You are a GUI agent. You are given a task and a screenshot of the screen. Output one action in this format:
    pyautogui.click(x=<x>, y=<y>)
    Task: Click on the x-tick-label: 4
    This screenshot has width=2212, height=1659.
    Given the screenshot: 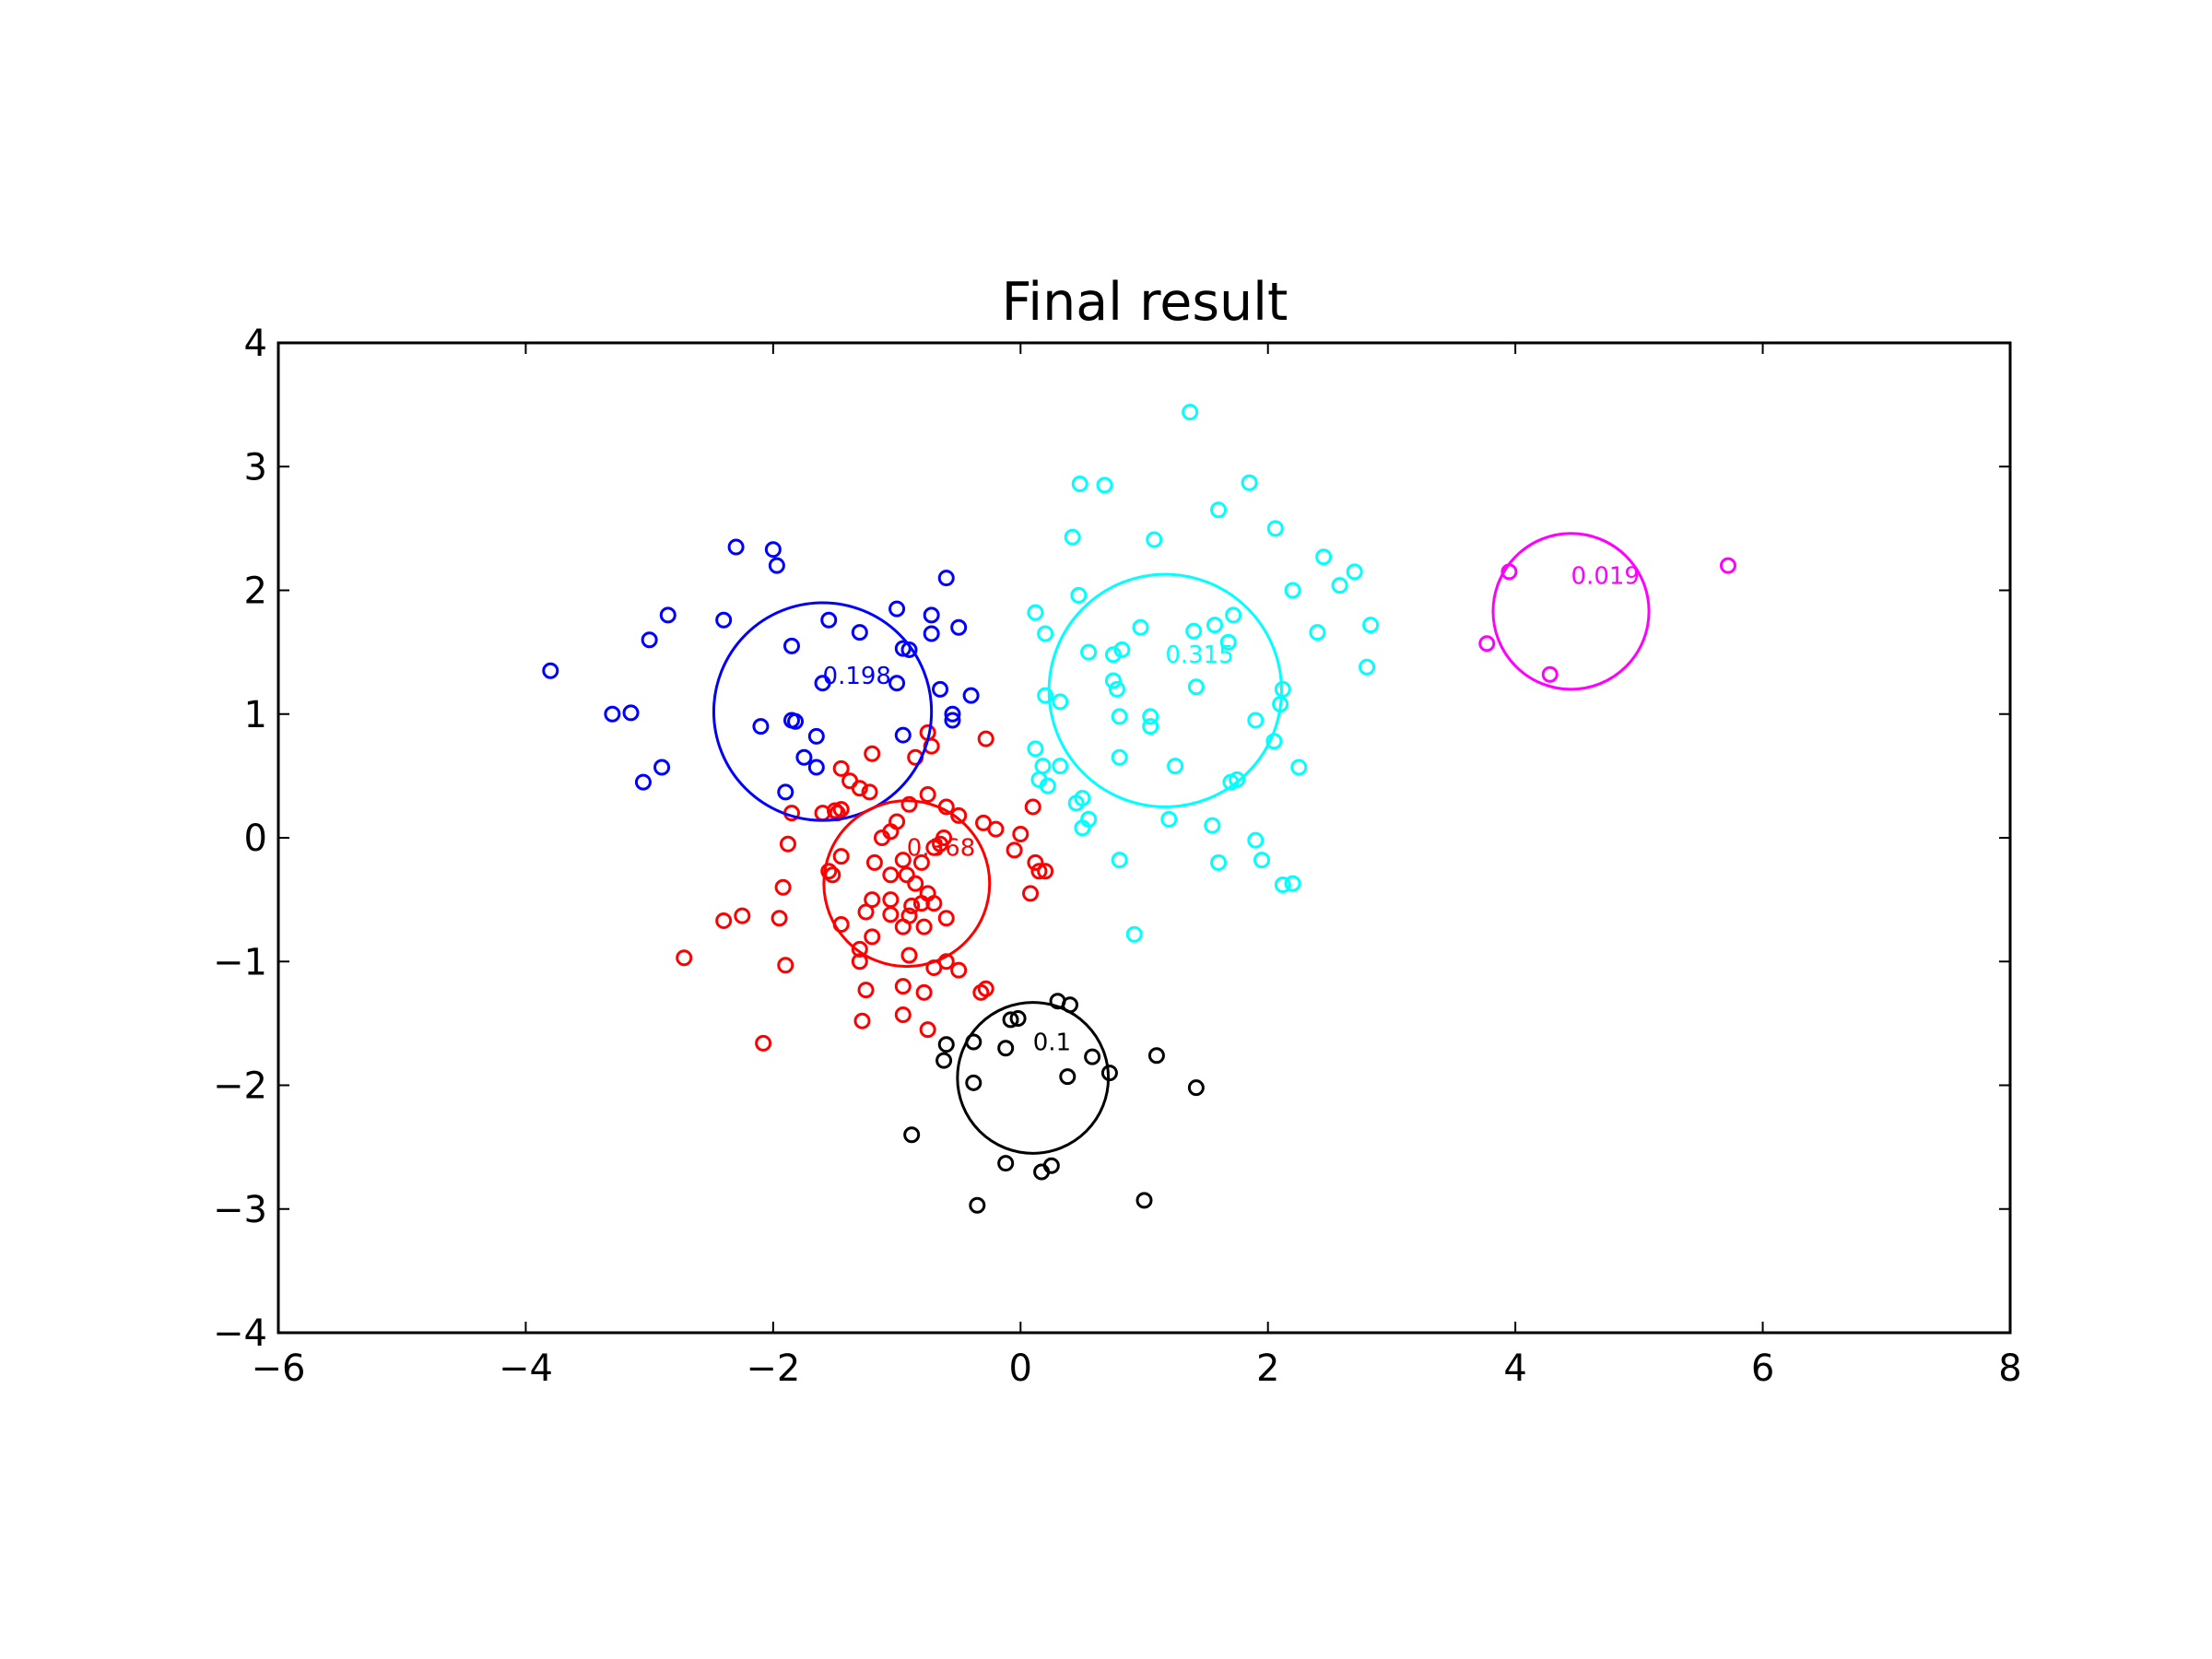 What is the action you would take?
    pyautogui.click(x=1514, y=1368)
    